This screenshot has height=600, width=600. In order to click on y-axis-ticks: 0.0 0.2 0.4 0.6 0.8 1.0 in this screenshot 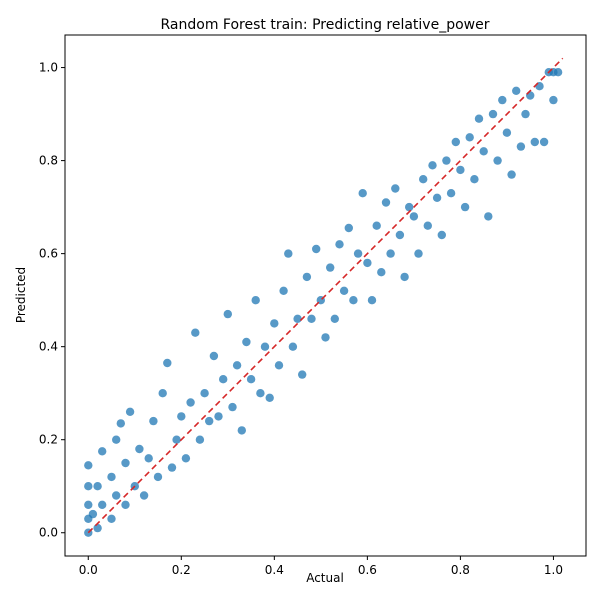, I will do `click(52, 300)`.